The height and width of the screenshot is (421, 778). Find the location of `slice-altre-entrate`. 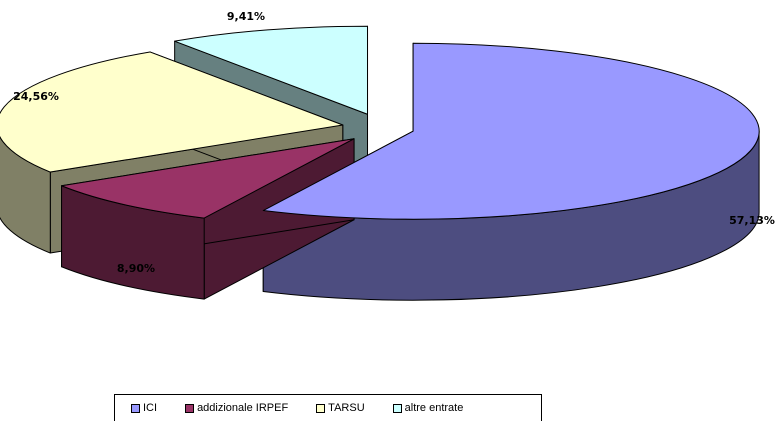

slice-altre-entrate is located at coordinates (271, 70).